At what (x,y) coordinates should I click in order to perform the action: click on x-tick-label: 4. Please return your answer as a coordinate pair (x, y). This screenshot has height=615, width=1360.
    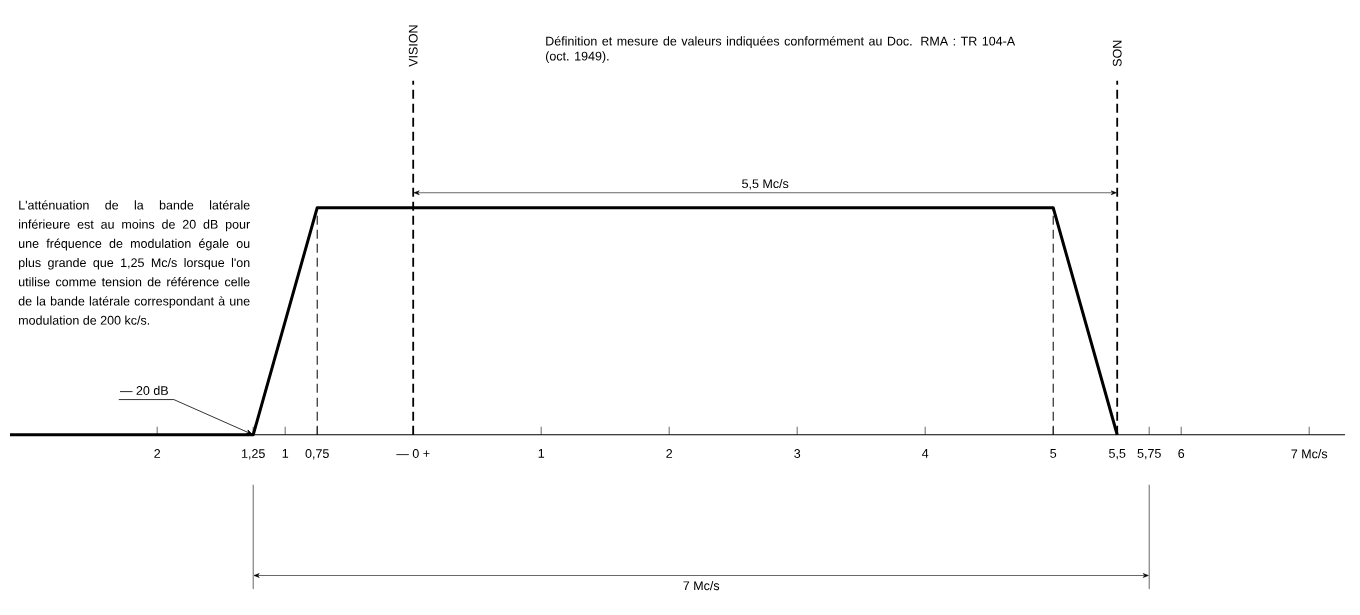
    Looking at the image, I should click on (925, 453).